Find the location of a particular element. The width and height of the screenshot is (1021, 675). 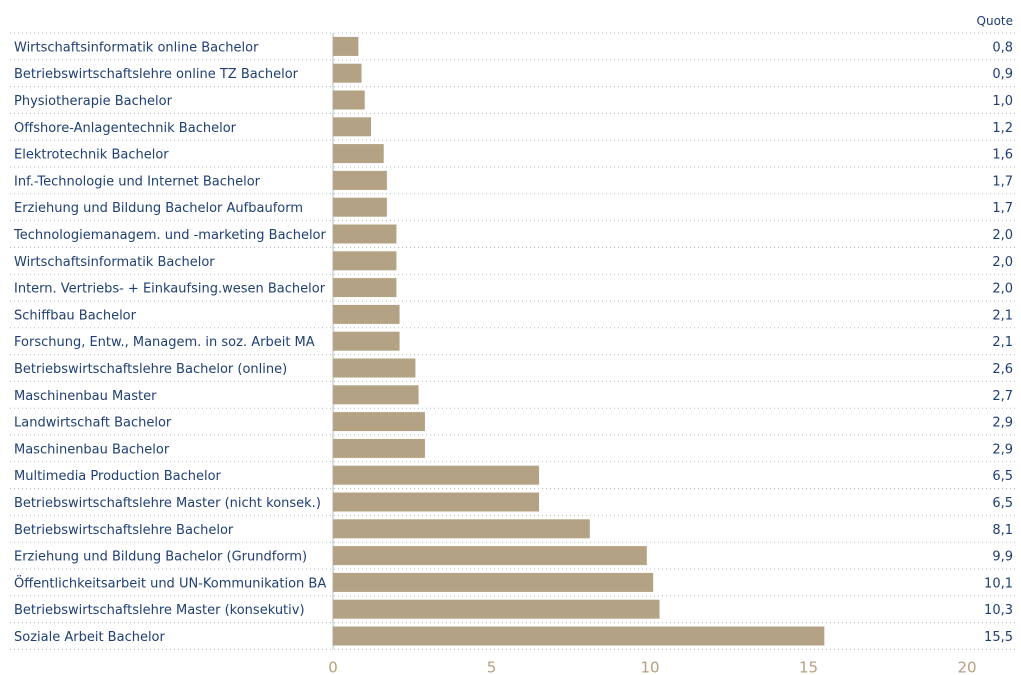

x-tick-label: 10 is located at coordinates (649, 666).